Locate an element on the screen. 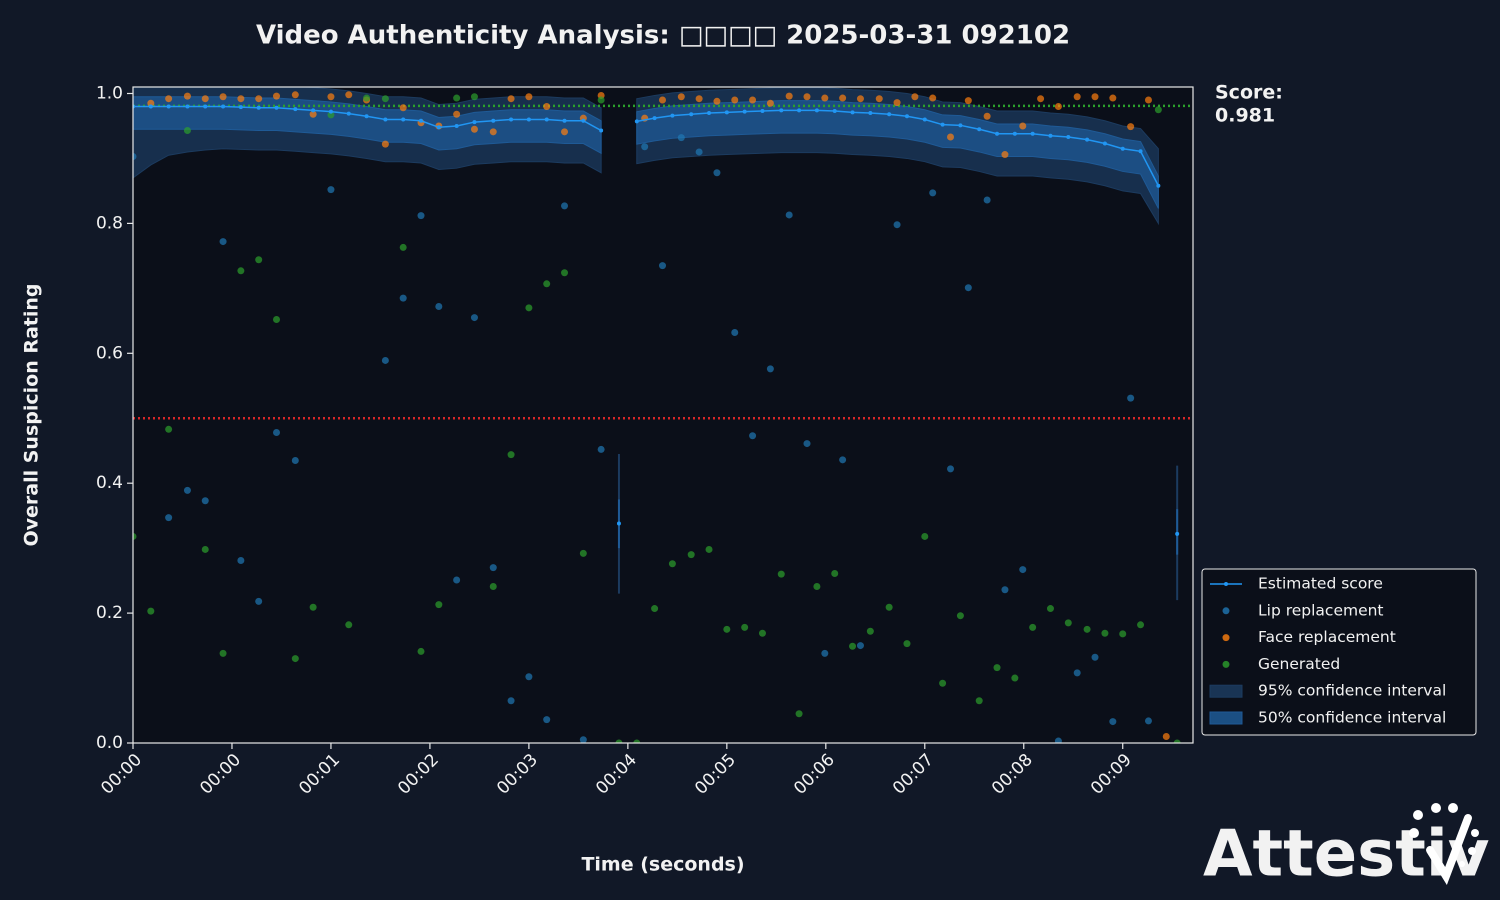 Image resolution: width=1500 pixels, height=900 pixels. logo-check is located at coordinates (1449, 850).